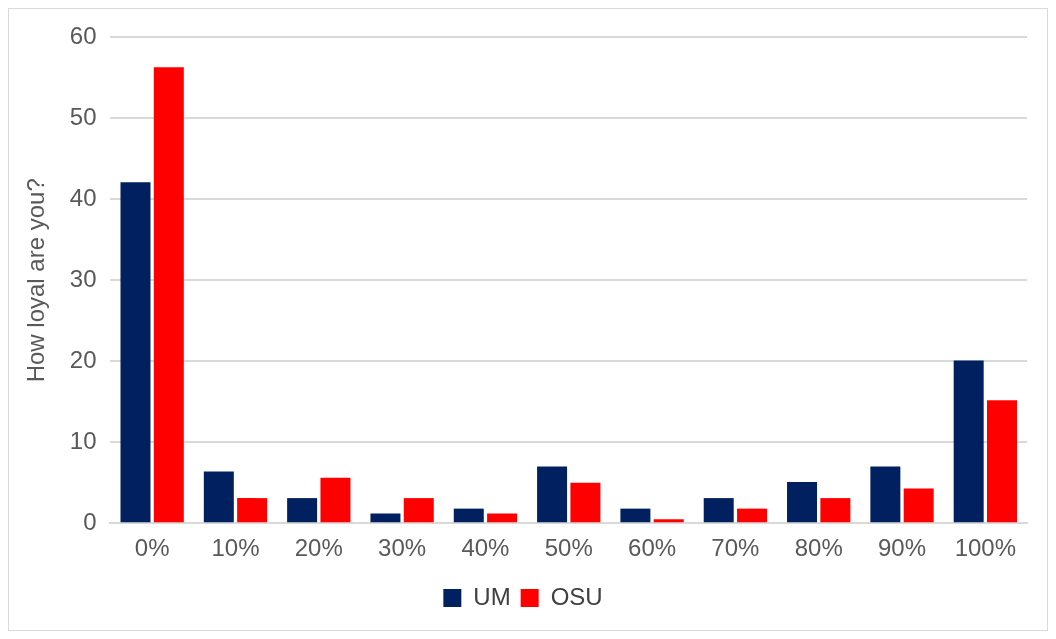 This screenshot has height=639, width=1056. What do you see at coordinates (818, 548) in the screenshot?
I see `x-tick-label: 80%` at bounding box center [818, 548].